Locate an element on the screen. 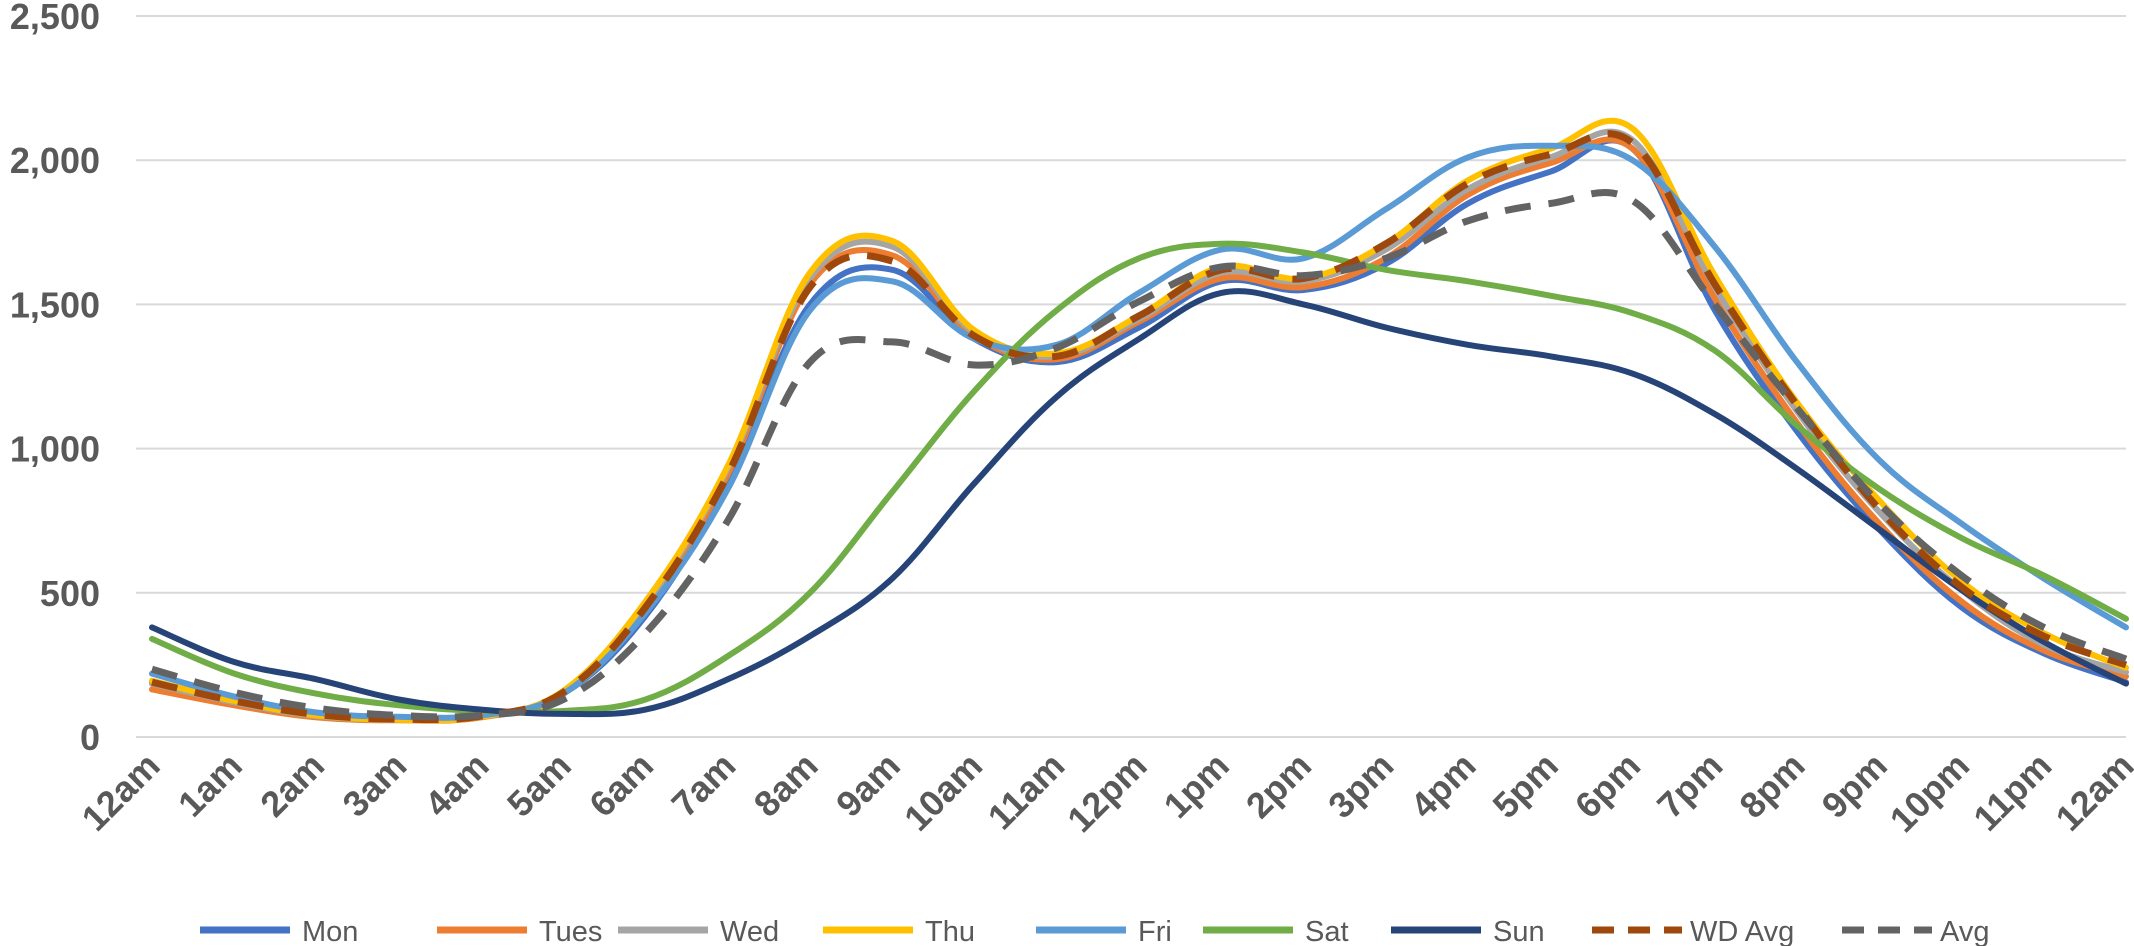 Image resolution: width=2134 pixels, height=946 pixels. legend-label: Sun is located at coordinates (1519, 931).